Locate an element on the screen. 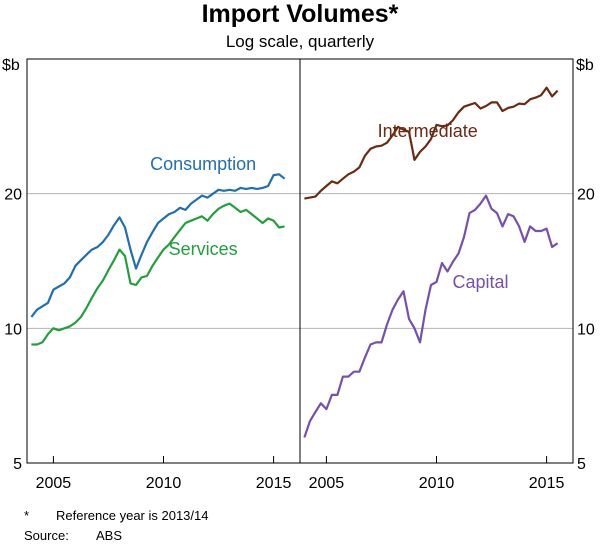  consumption-line is located at coordinates (158, 245).